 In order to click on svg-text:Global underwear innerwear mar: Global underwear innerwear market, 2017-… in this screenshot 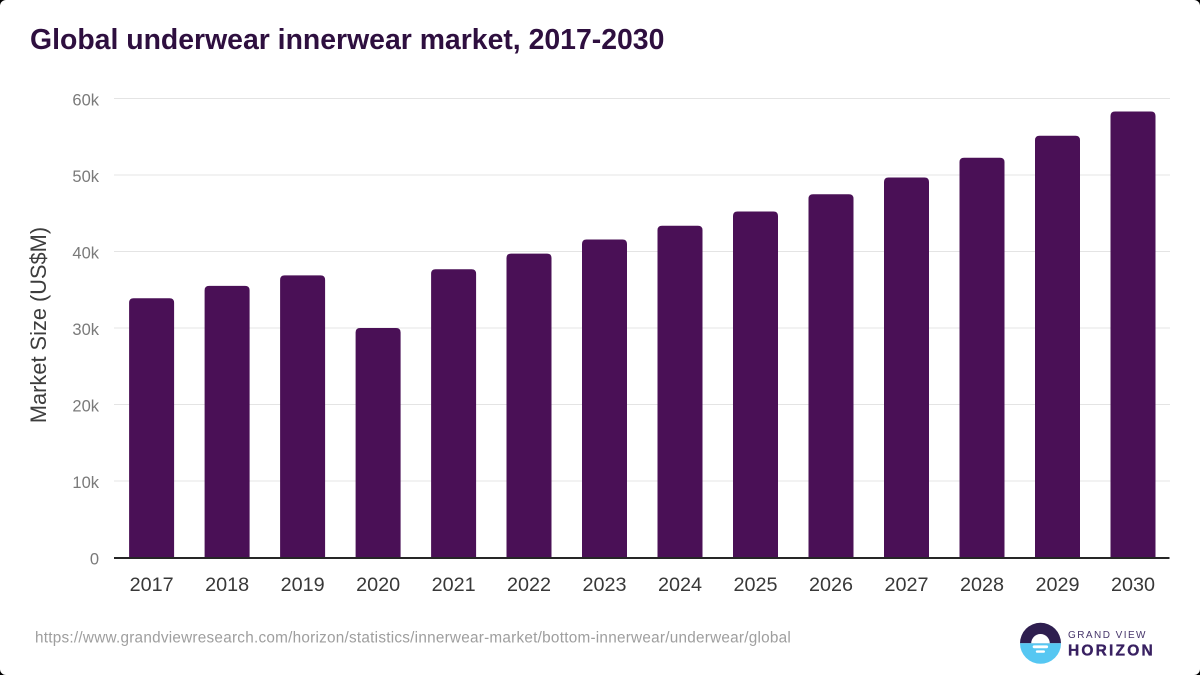, I will do `click(347, 40)`.